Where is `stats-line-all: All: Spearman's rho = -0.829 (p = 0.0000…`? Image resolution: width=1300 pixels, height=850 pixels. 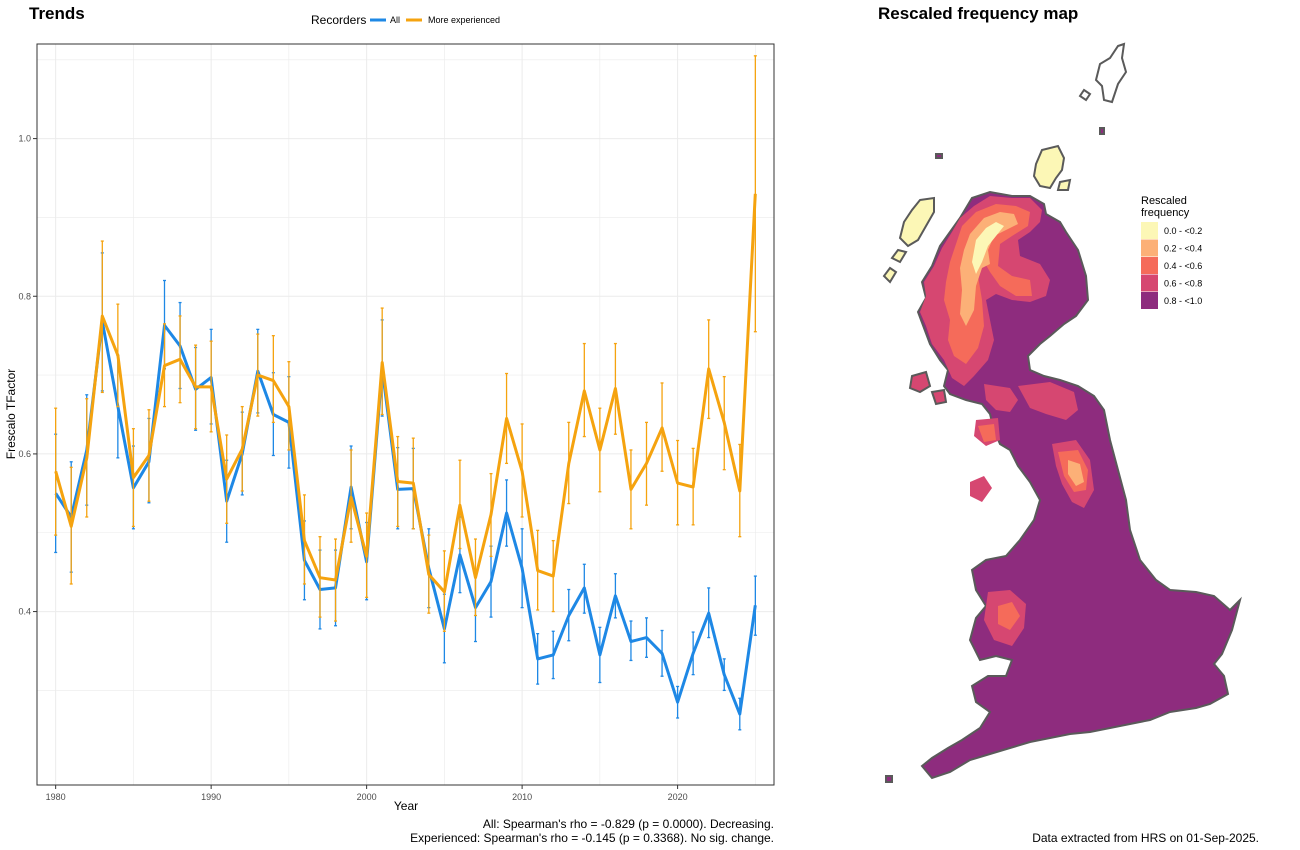 stats-line-all: All: Spearman's rho = -0.829 (p = 0.0000… is located at coordinates (628, 824).